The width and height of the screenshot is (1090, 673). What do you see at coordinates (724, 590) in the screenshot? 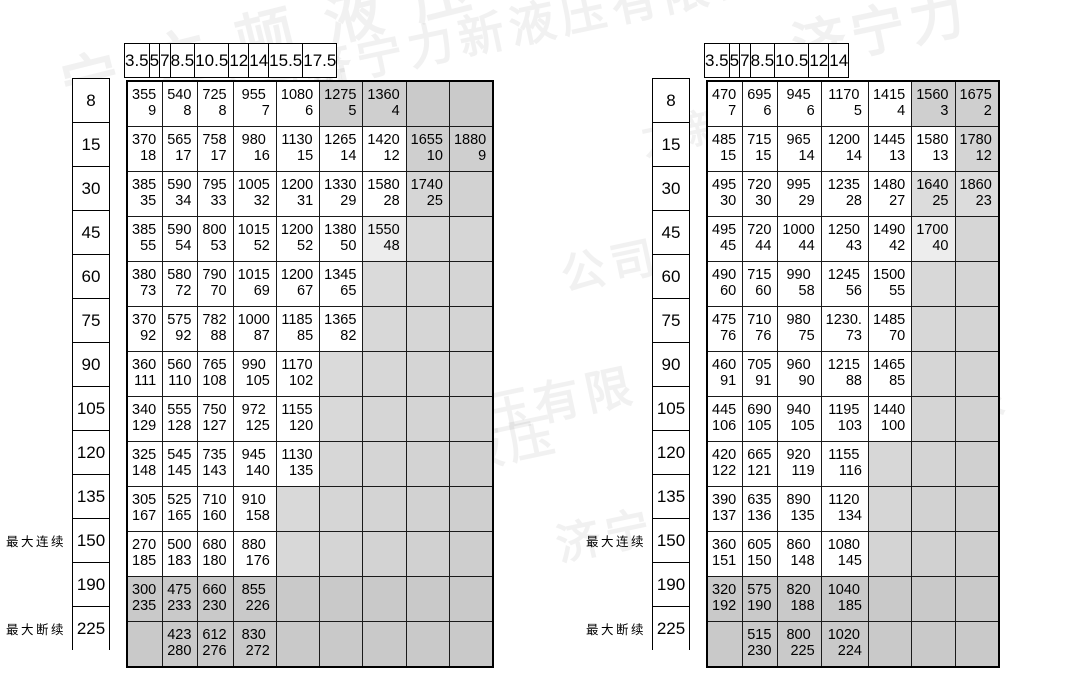
I see `cell-value-primary: 320` at bounding box center [724, 590].